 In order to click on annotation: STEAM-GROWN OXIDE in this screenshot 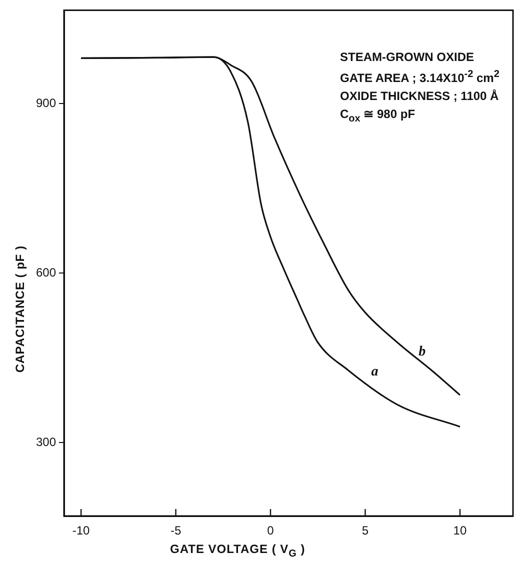, I will do `click(407, 57)`.